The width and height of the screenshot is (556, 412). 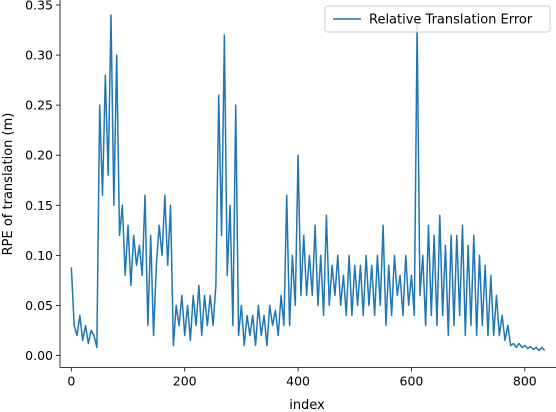 What do you see at coordinates (42, 181) in the screenshot?
I see `y-axis-ticks: 0.00 0.05 0.10 0.15 0.20 0.25 0.30 0.35` at bounding box center [42, 181].